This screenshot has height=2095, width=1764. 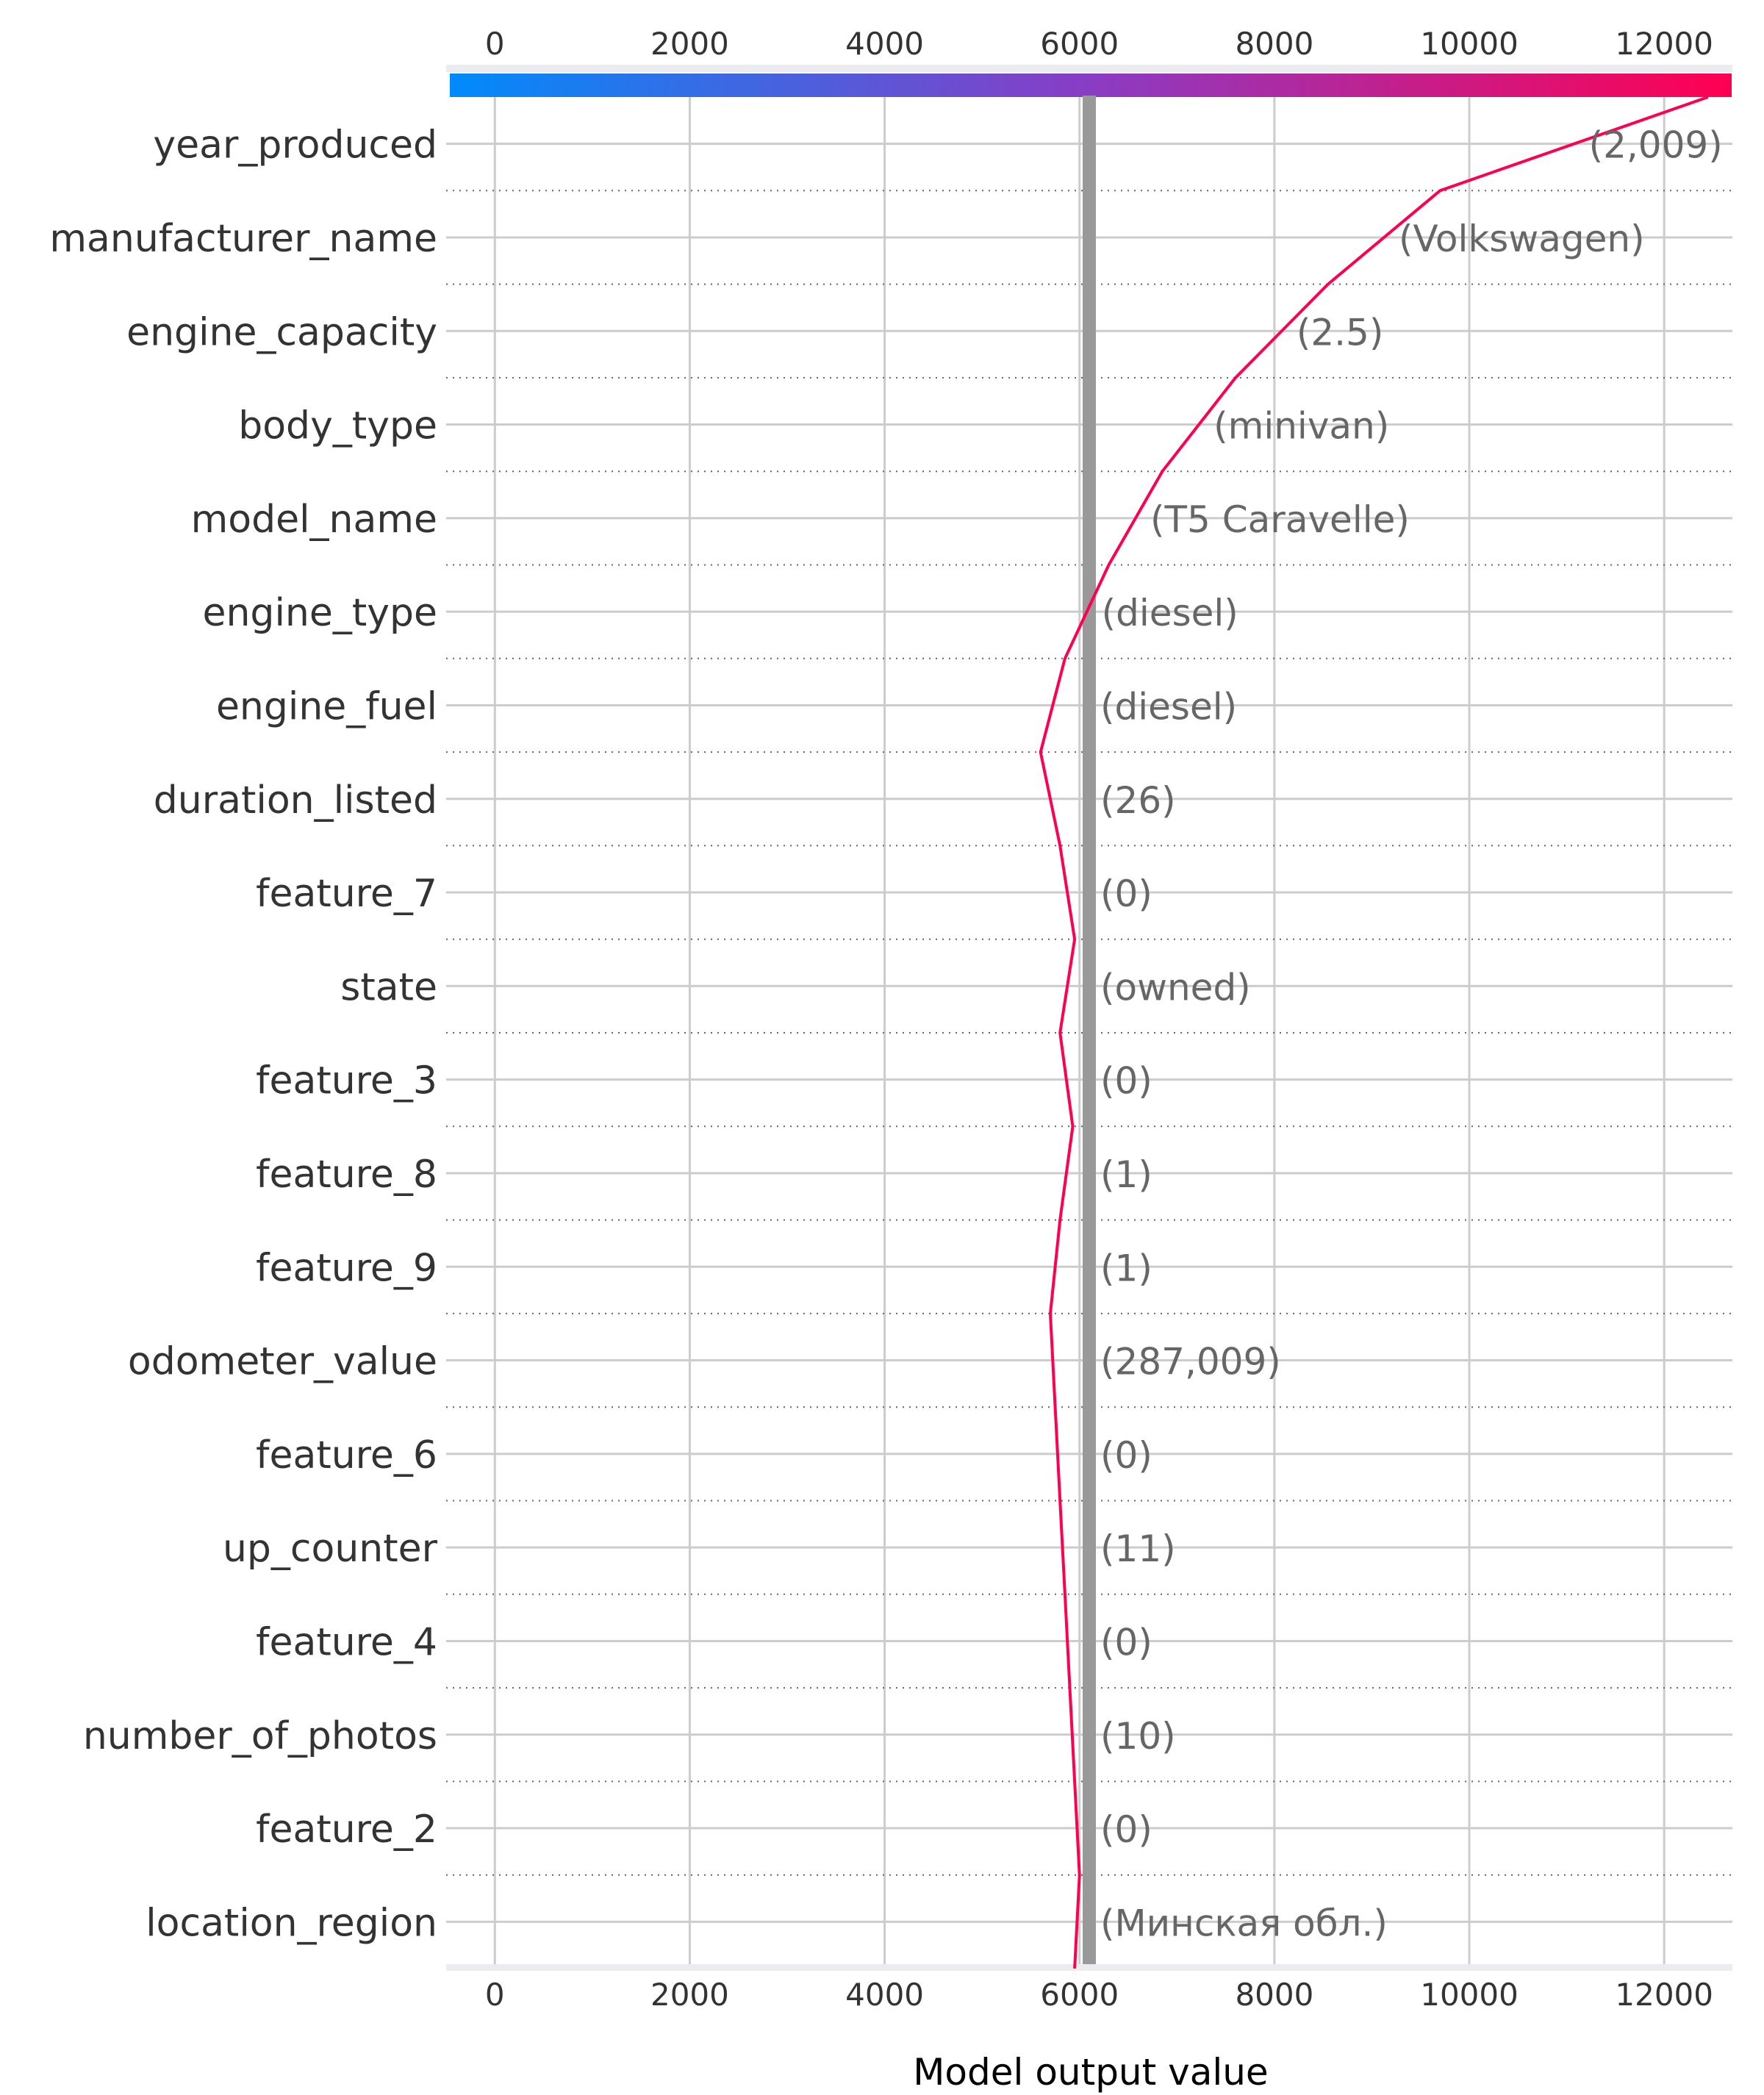 I want to click on bottom-axis: 0 2000 4000 6000 8000 10000 12000, so click(x=1099, y=1995).